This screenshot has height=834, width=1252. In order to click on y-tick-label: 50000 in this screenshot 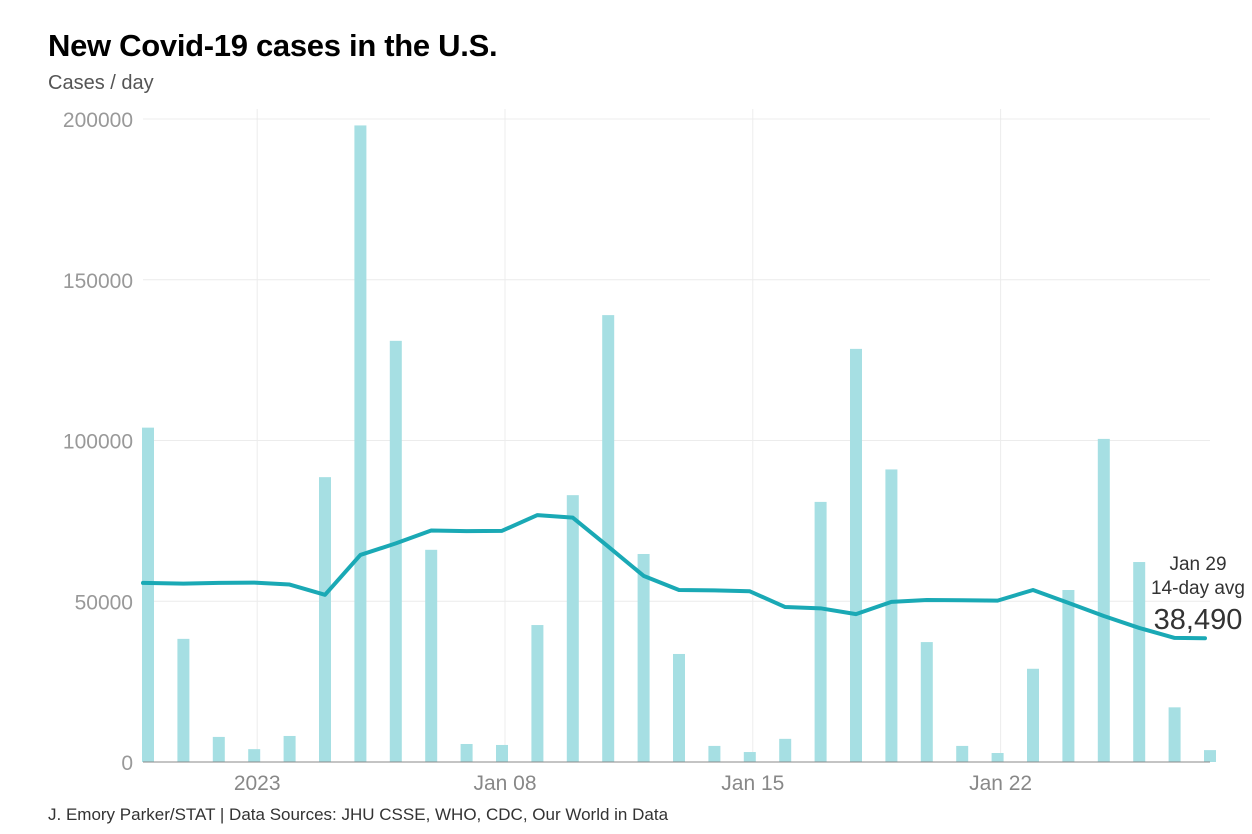, I will do `click(104, 602)`.